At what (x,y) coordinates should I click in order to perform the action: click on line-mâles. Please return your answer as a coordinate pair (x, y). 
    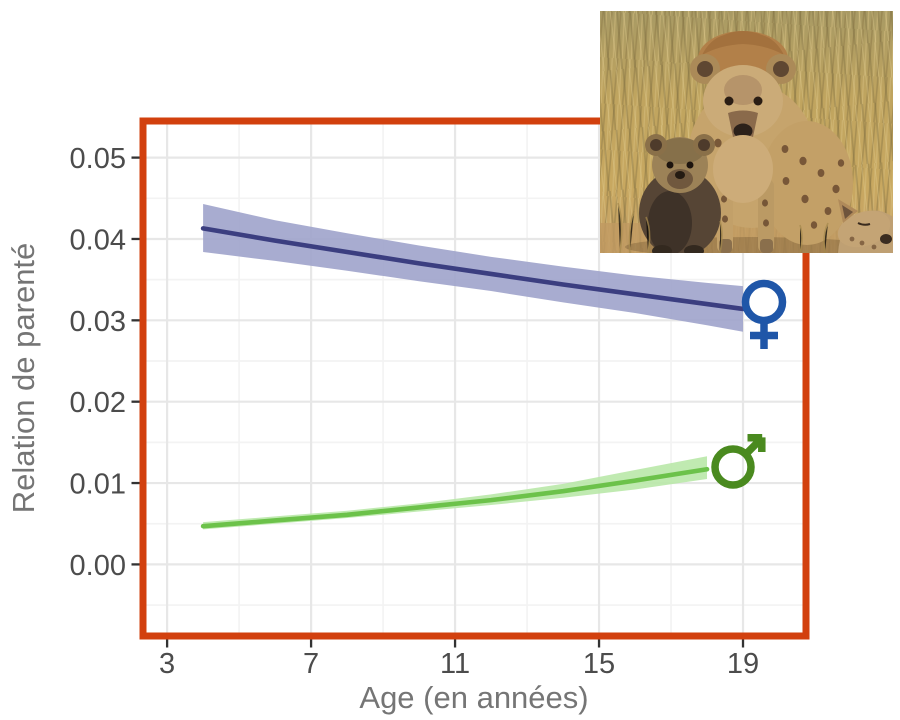
    Looking at the image, I should click on (455, 497).